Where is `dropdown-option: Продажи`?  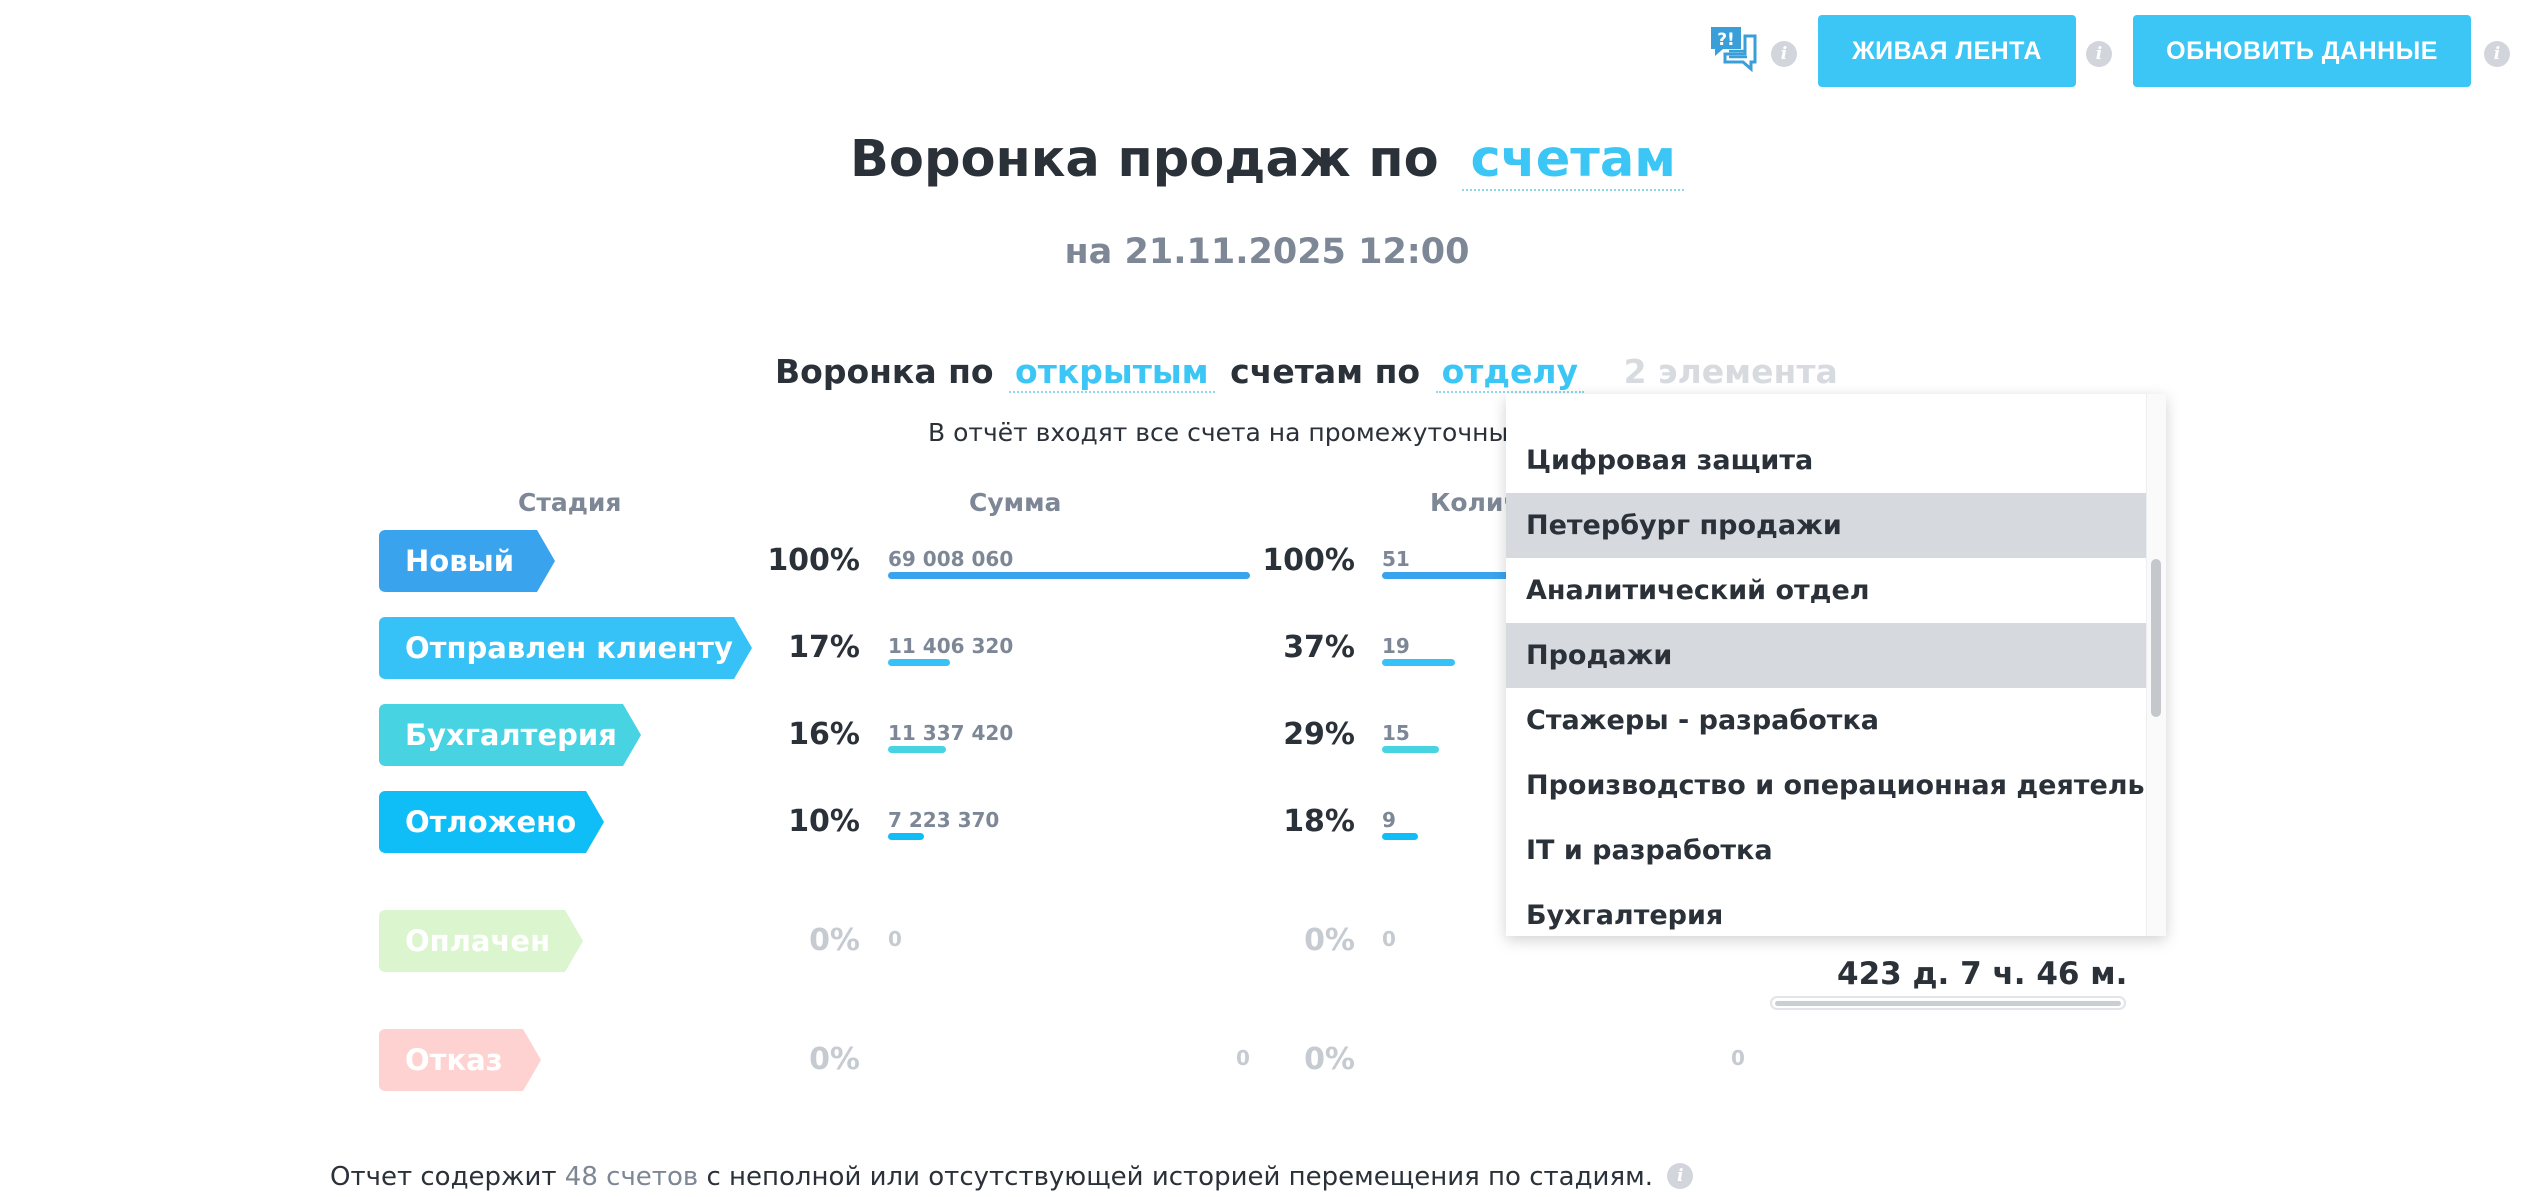
dropdown-option: Продажи is located at coordinates (1826, 655).